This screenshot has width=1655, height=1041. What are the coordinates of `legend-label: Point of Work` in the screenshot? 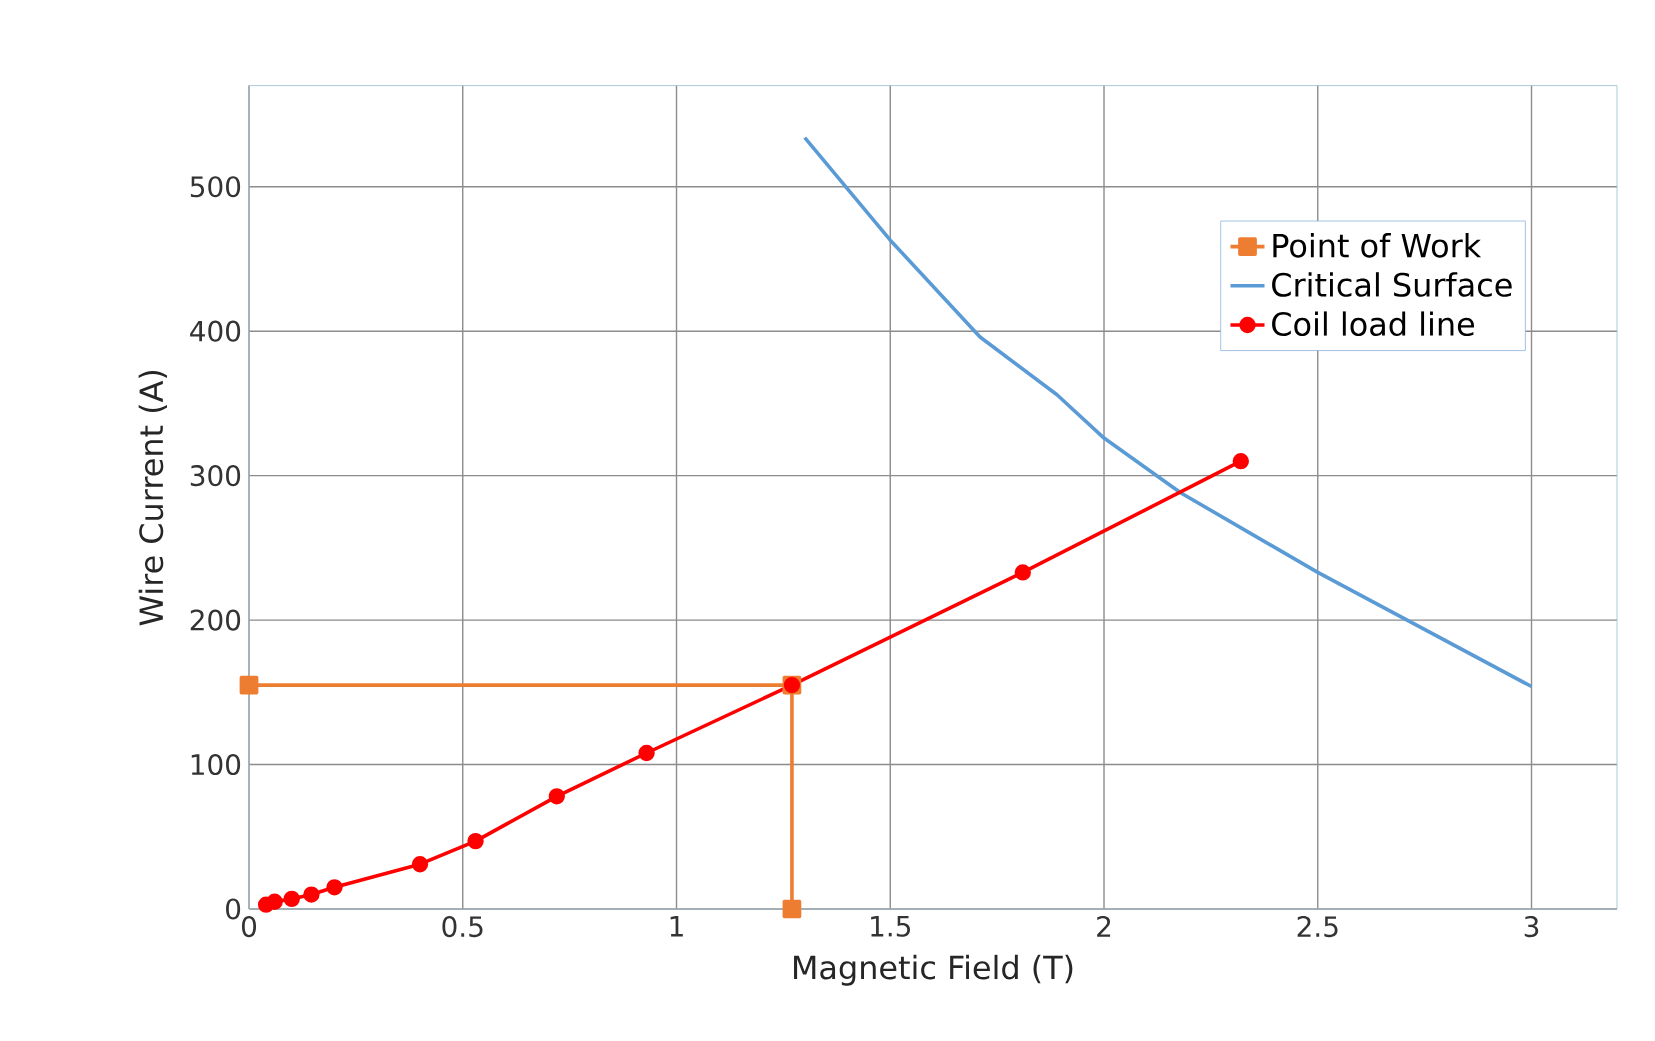 It's located at (1377, 245).